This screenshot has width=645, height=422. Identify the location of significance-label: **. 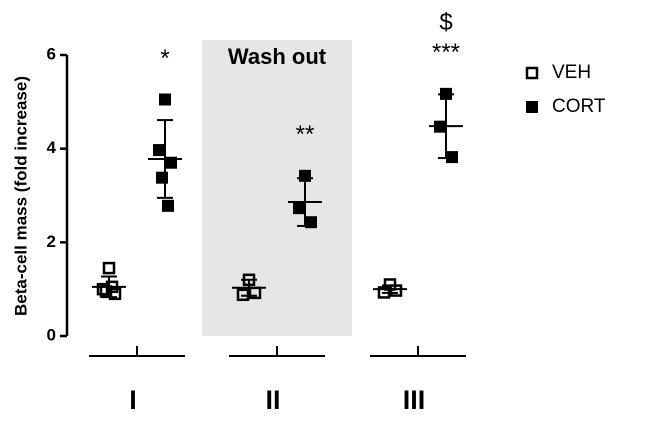
(305, 134).